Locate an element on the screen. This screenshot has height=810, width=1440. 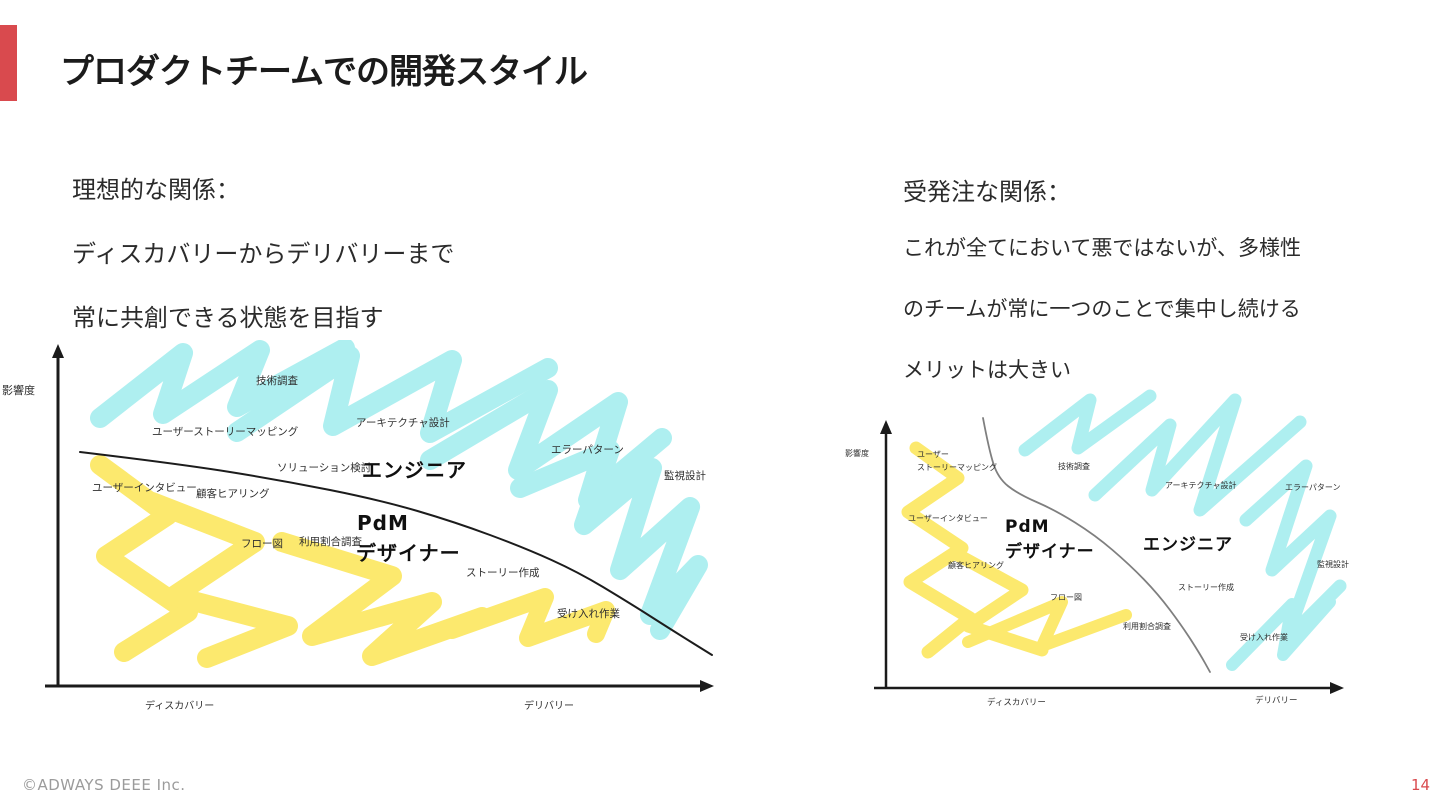
slide-title: プロダクトチームでの開発スタイル is located at coordinates (324, 72).